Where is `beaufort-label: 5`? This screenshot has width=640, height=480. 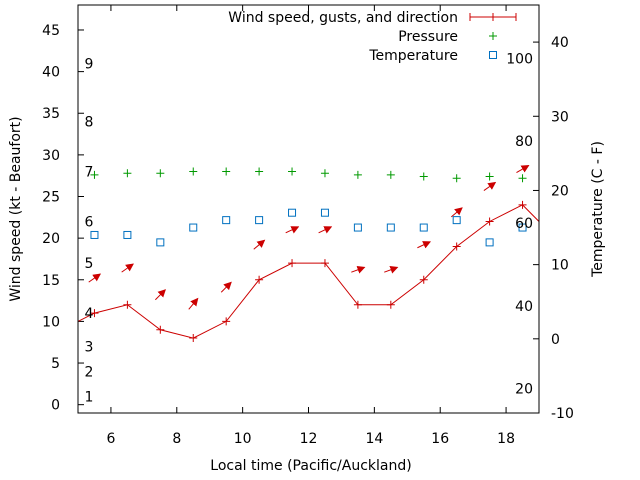 beaufort-label: 5 is located at coordinates (89, 264).